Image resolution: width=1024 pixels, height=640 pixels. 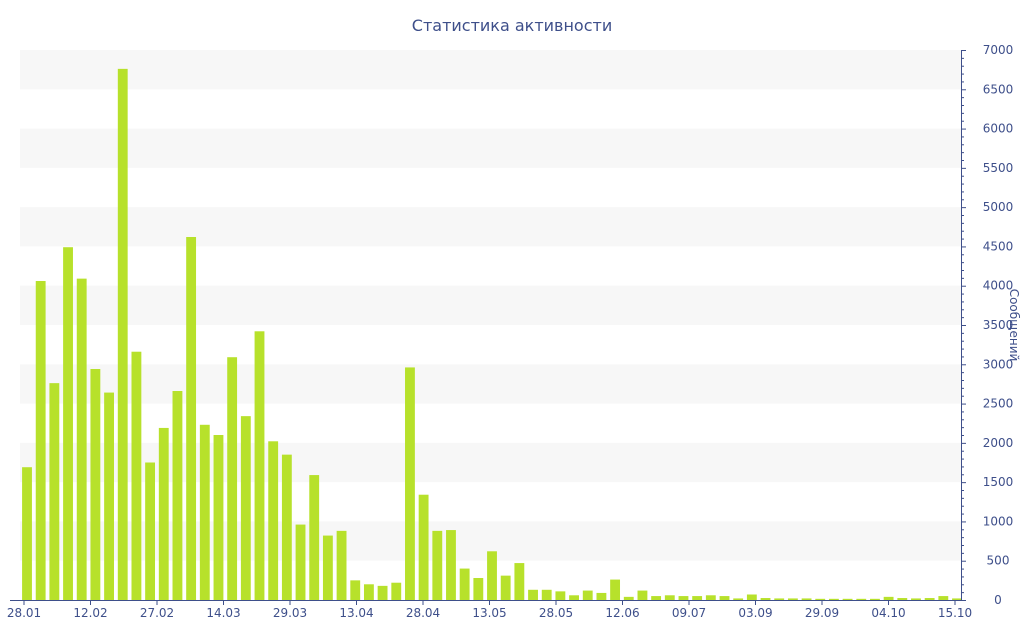 What do you see at coordinates (622, 613) in the screenshot?
I see `x-tick-label: 12.06` at bounding box center [622, 613].